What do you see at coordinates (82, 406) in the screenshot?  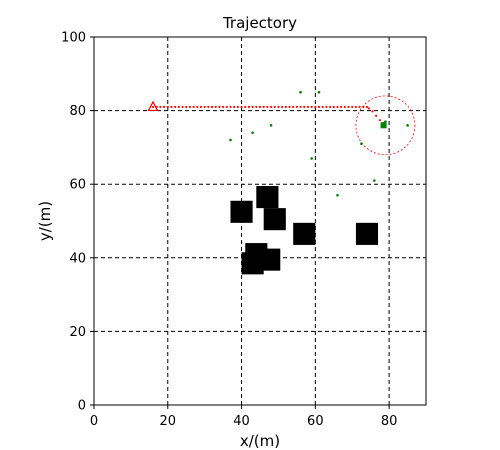 I see `y-tick-label: 0` at bounding box center [82, 406].